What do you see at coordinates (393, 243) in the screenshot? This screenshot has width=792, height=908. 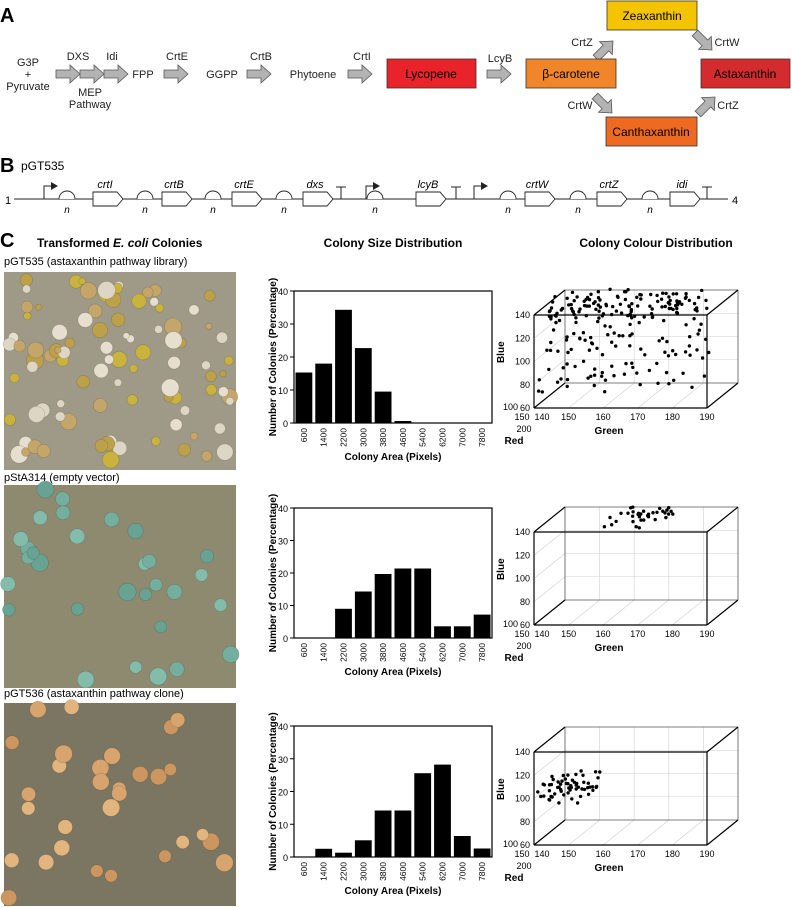 I see `column-title-size: Colony Size Distribution` at bounding box center [393, 243].